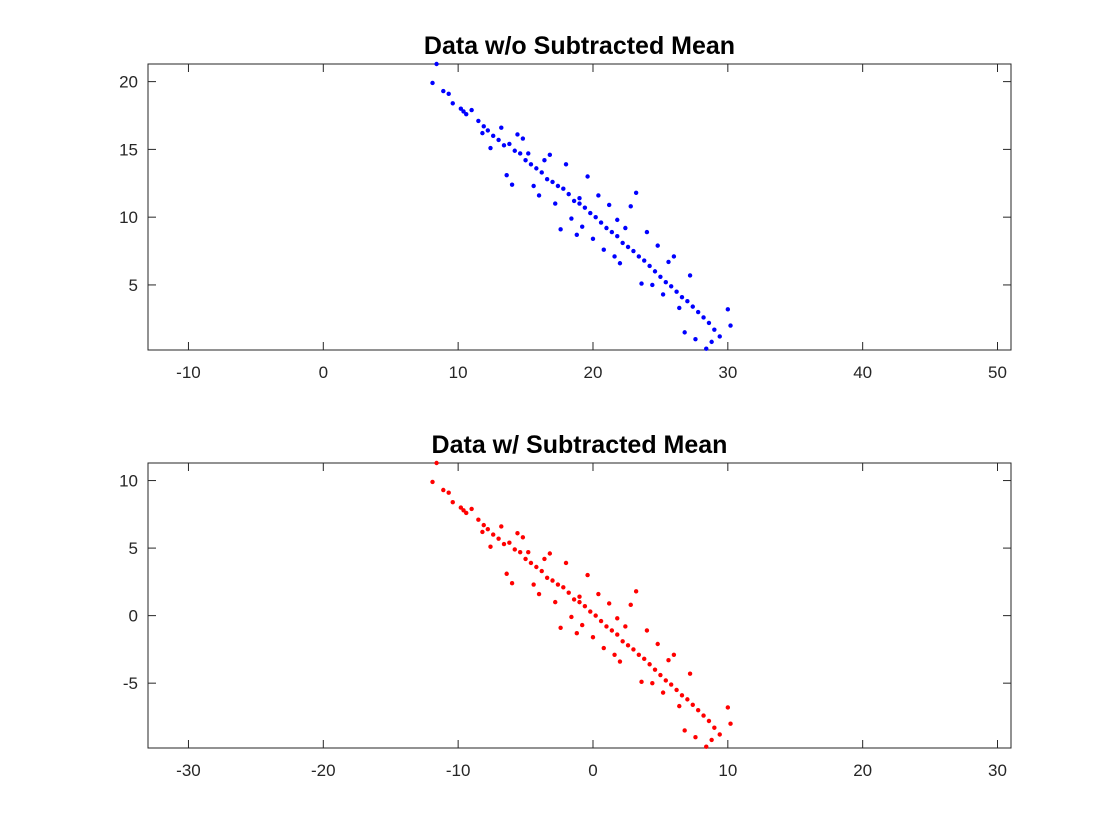 Image resolution: width=1120 pixels, height=840 pixels. What do you see at coordinates (128, 82) in the screenshot?
I see `top-y-tick-label: 20` at bounding box center [128, 82].